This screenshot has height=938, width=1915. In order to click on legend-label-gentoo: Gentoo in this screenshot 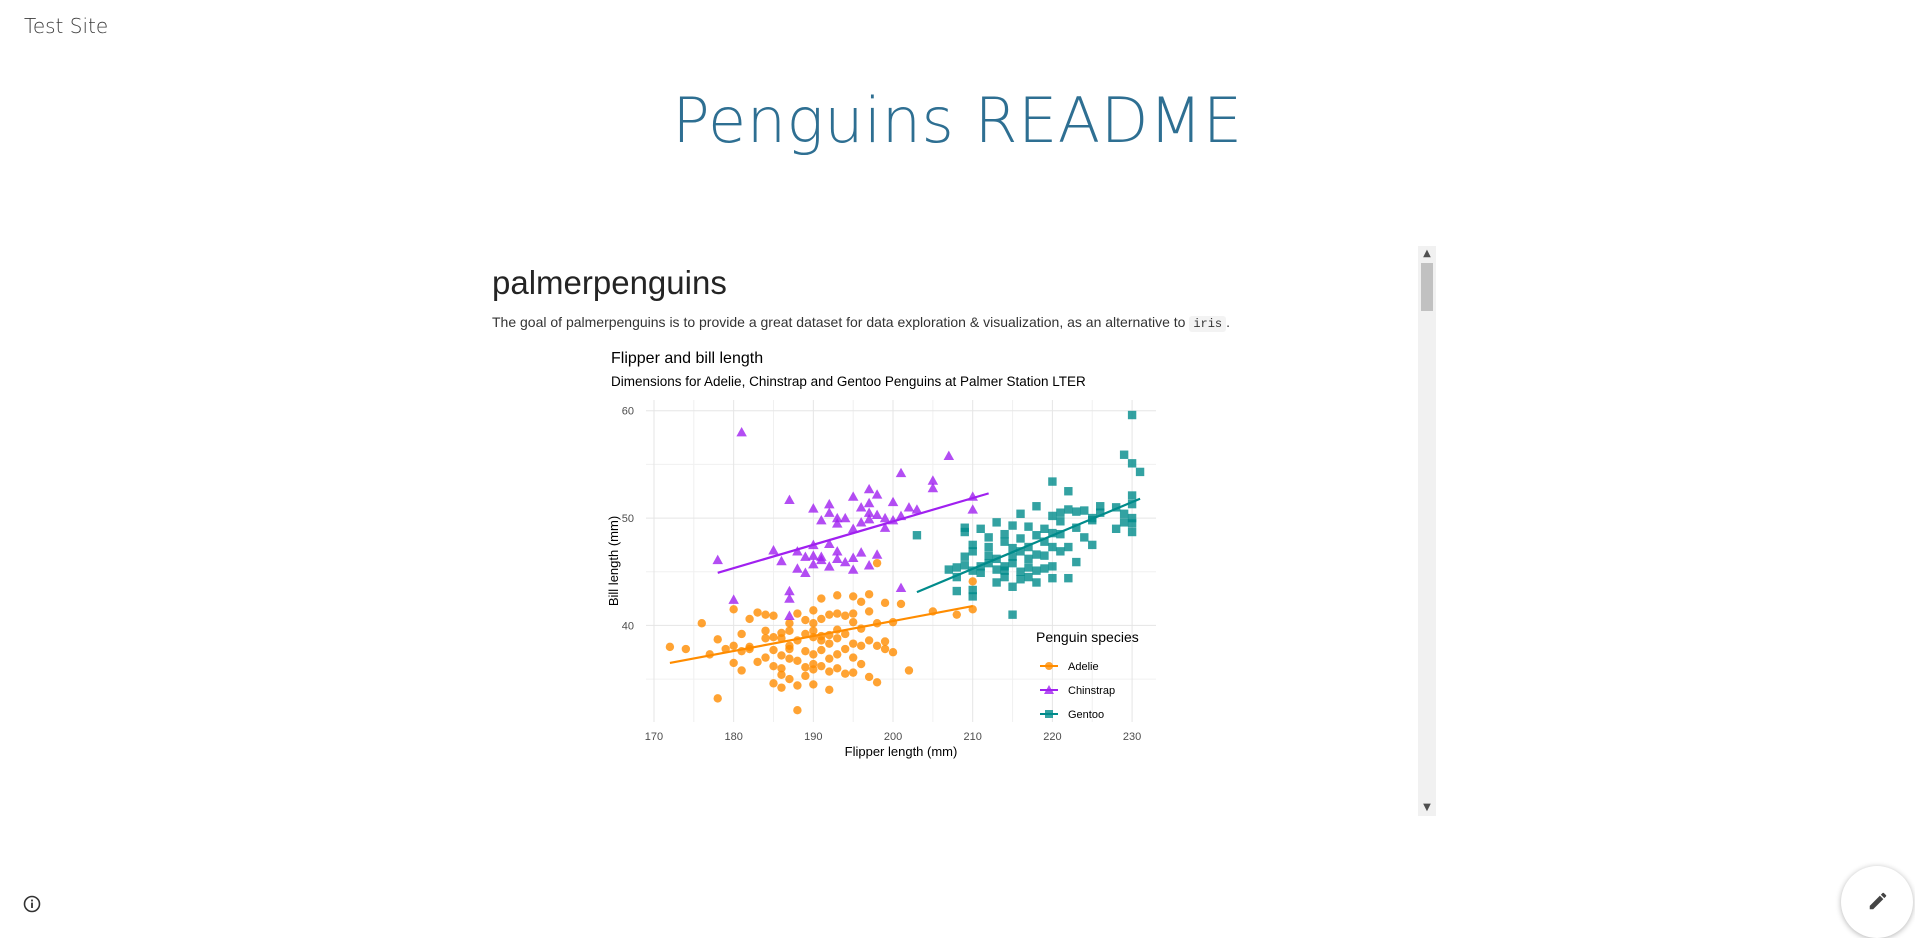, I will do `click(1086, 715)`.